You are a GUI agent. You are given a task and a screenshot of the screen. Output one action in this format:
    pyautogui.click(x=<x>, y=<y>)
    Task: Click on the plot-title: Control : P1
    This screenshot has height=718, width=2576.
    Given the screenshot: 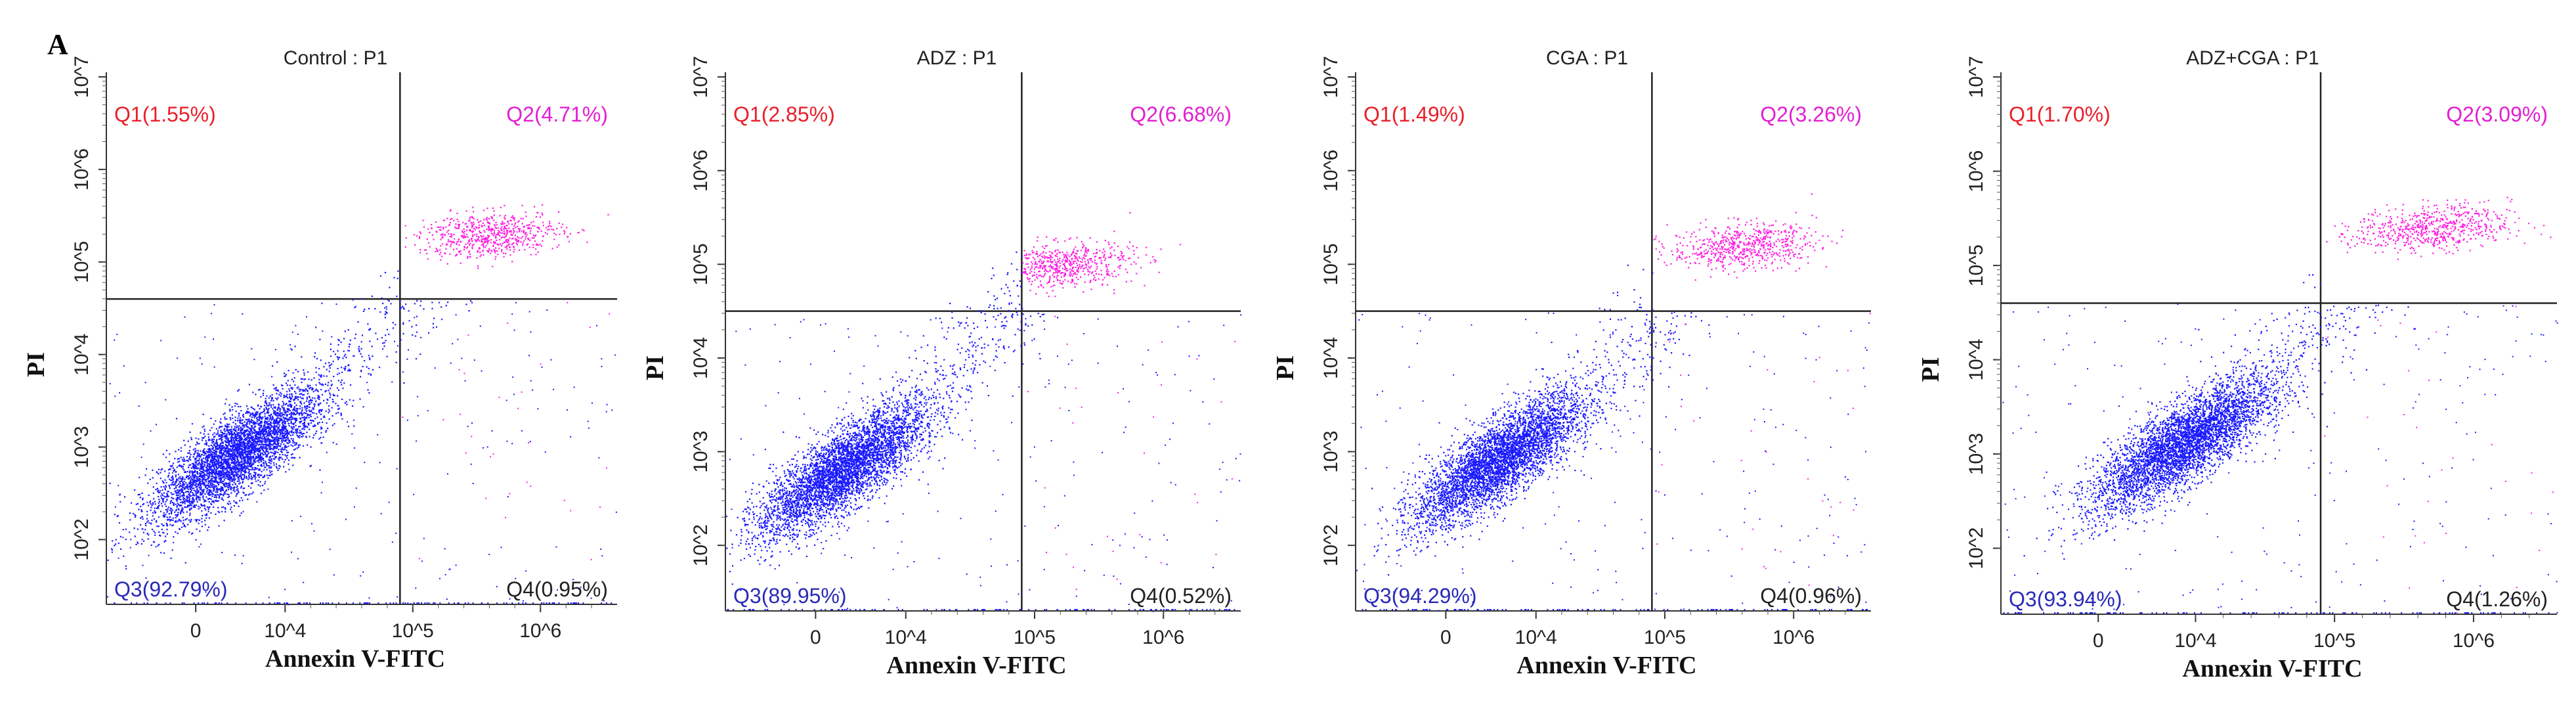 What is the action you would take?
    pyautogui.click(x=335, y=58)
    